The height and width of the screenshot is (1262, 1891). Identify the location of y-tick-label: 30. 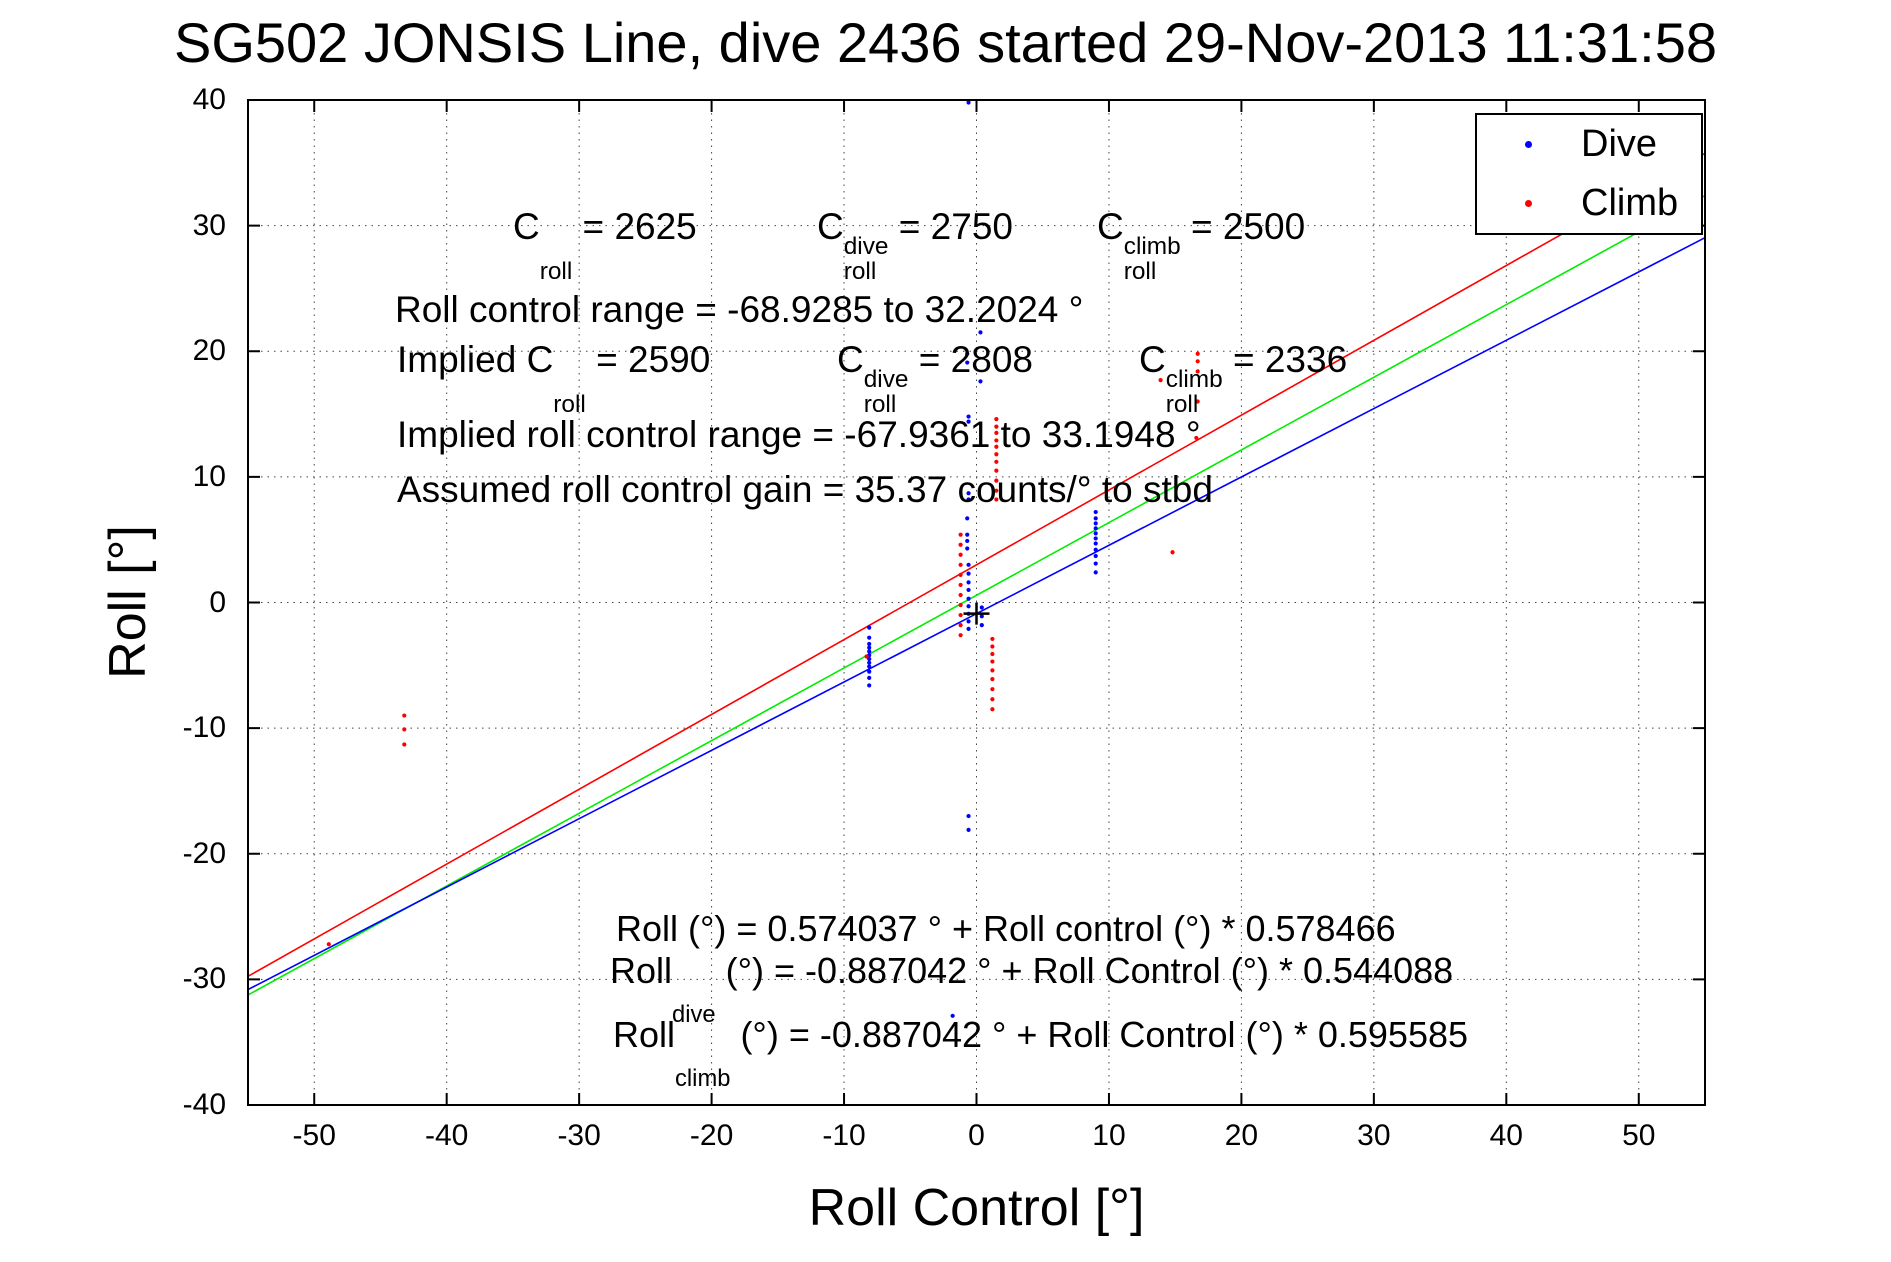
(209, 225).